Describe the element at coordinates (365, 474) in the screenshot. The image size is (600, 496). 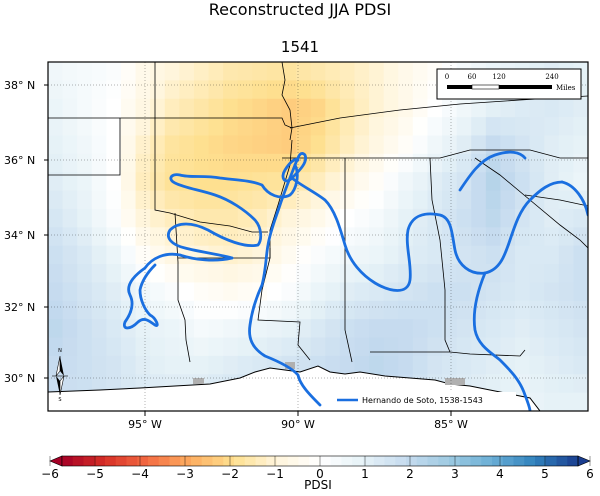
I see `colorbar-tick-label: 1` at that location.